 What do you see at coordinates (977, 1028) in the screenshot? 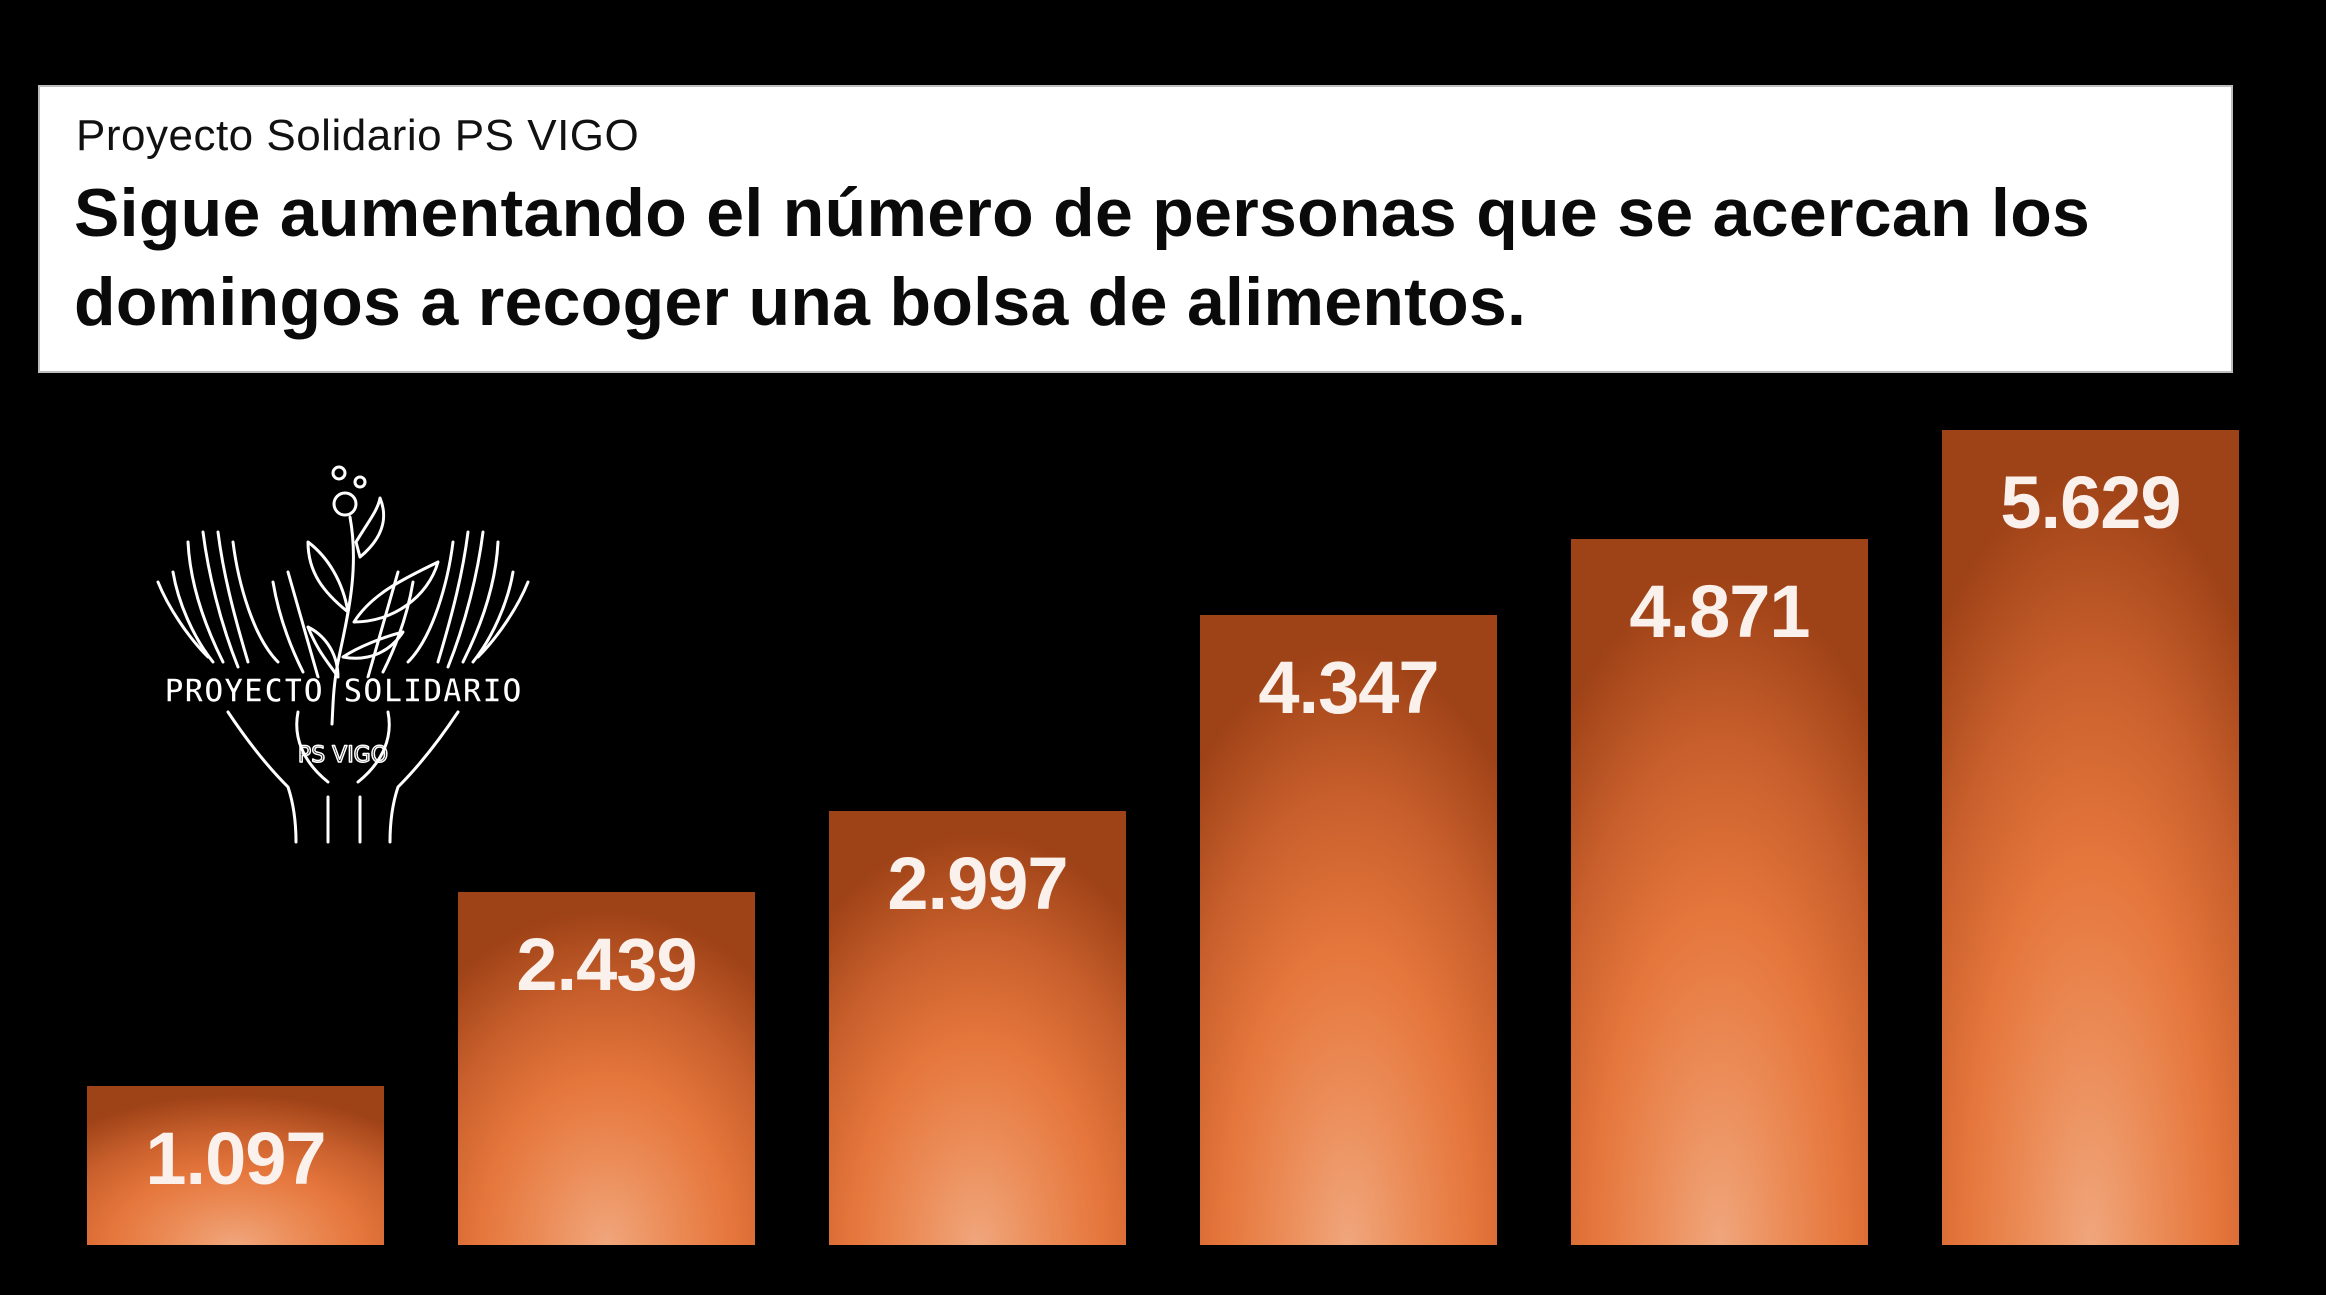
I see `bar-3: 2.997` at bounding box center [977, 1028].